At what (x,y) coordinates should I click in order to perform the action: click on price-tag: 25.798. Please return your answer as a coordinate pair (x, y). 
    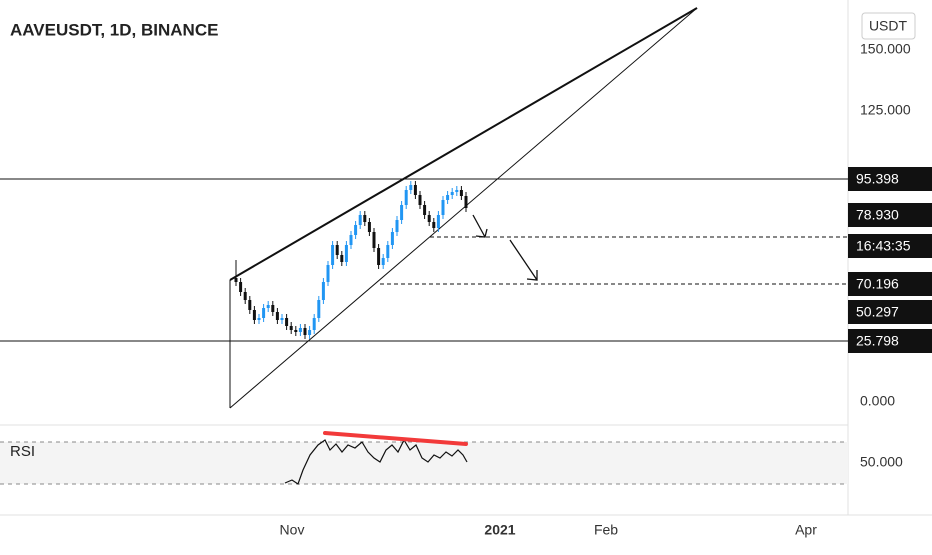
    Looking at the image, I should click on (877, 341).